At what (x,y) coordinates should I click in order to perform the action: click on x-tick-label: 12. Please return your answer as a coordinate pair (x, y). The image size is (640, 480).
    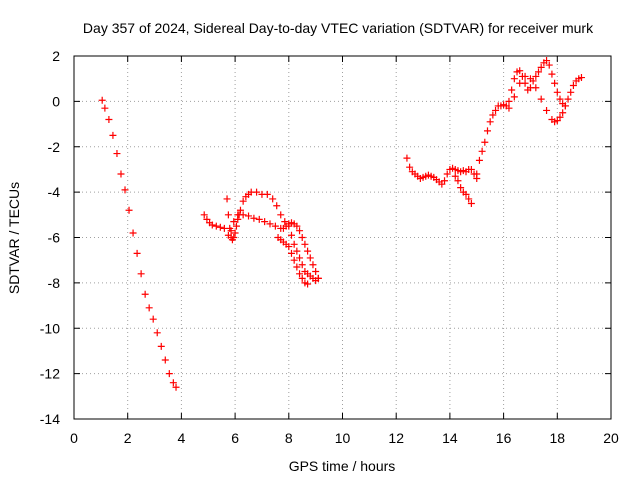
    Looking at the image, I should click on (396, 438).